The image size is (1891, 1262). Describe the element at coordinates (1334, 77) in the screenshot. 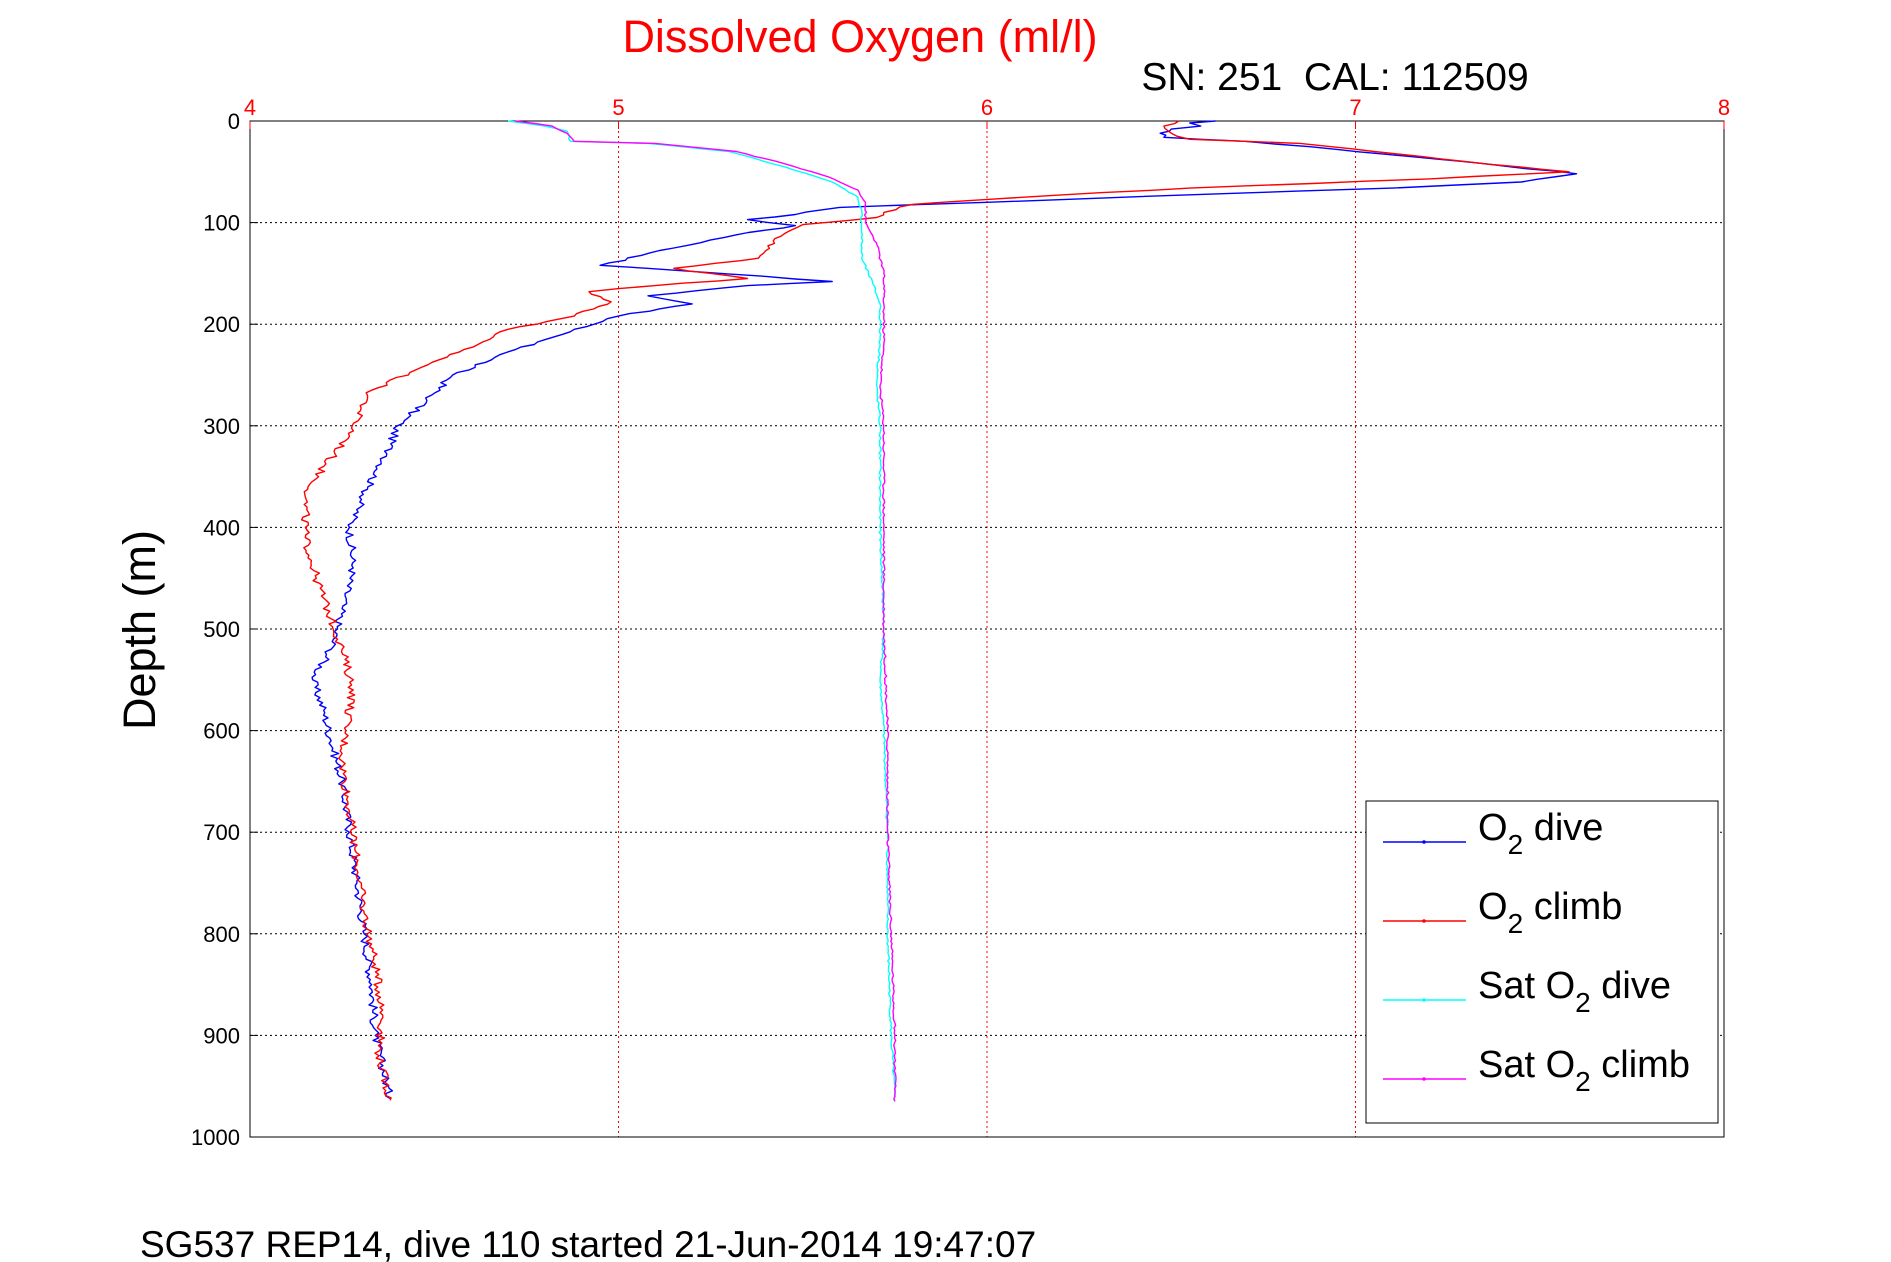

I see `chart-subtitle: SN: 251 CAL: 112509` at that location.